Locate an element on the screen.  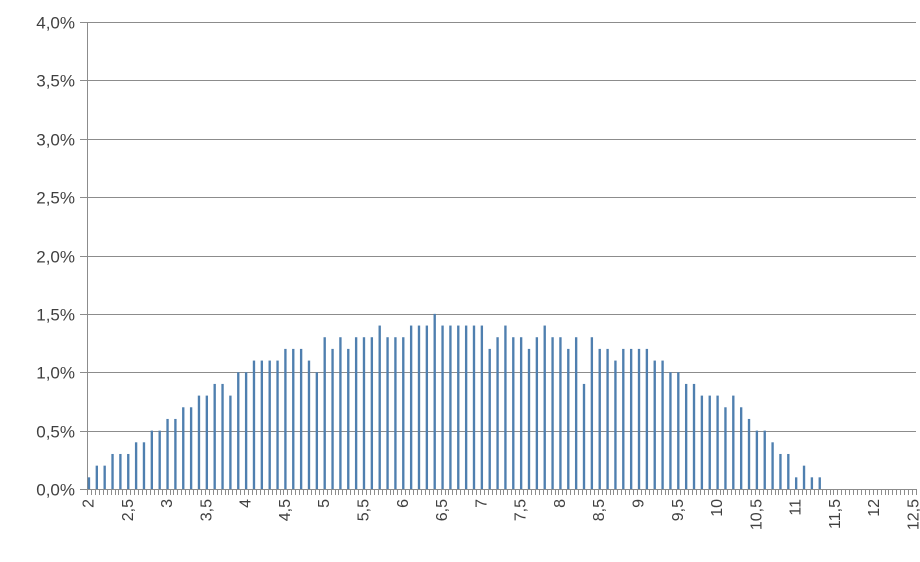
x-tick-label: 2 is located at coordinates (88, 503).